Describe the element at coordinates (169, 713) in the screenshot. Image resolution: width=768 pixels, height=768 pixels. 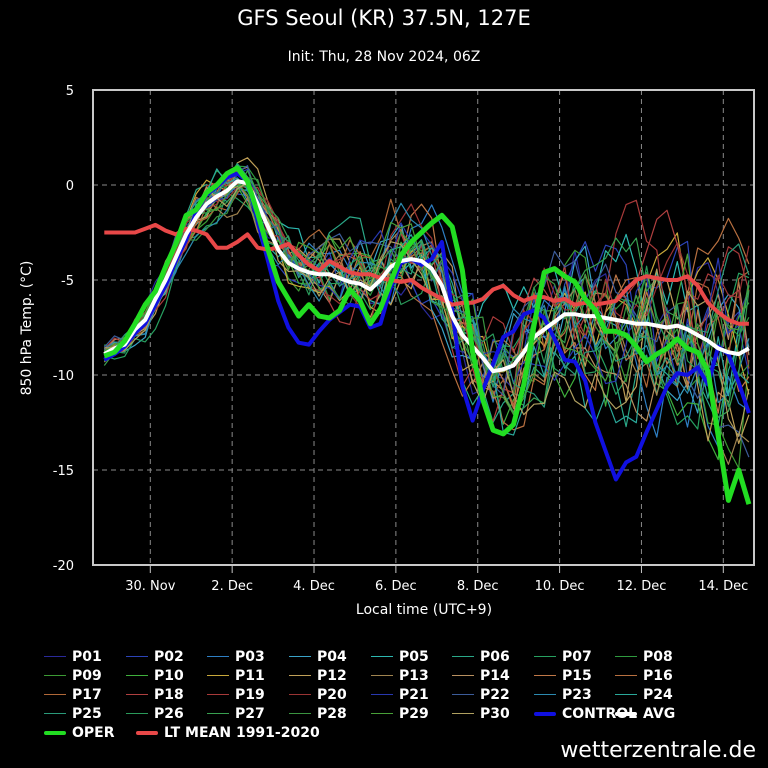
I see `legend-label: P26` at that location.